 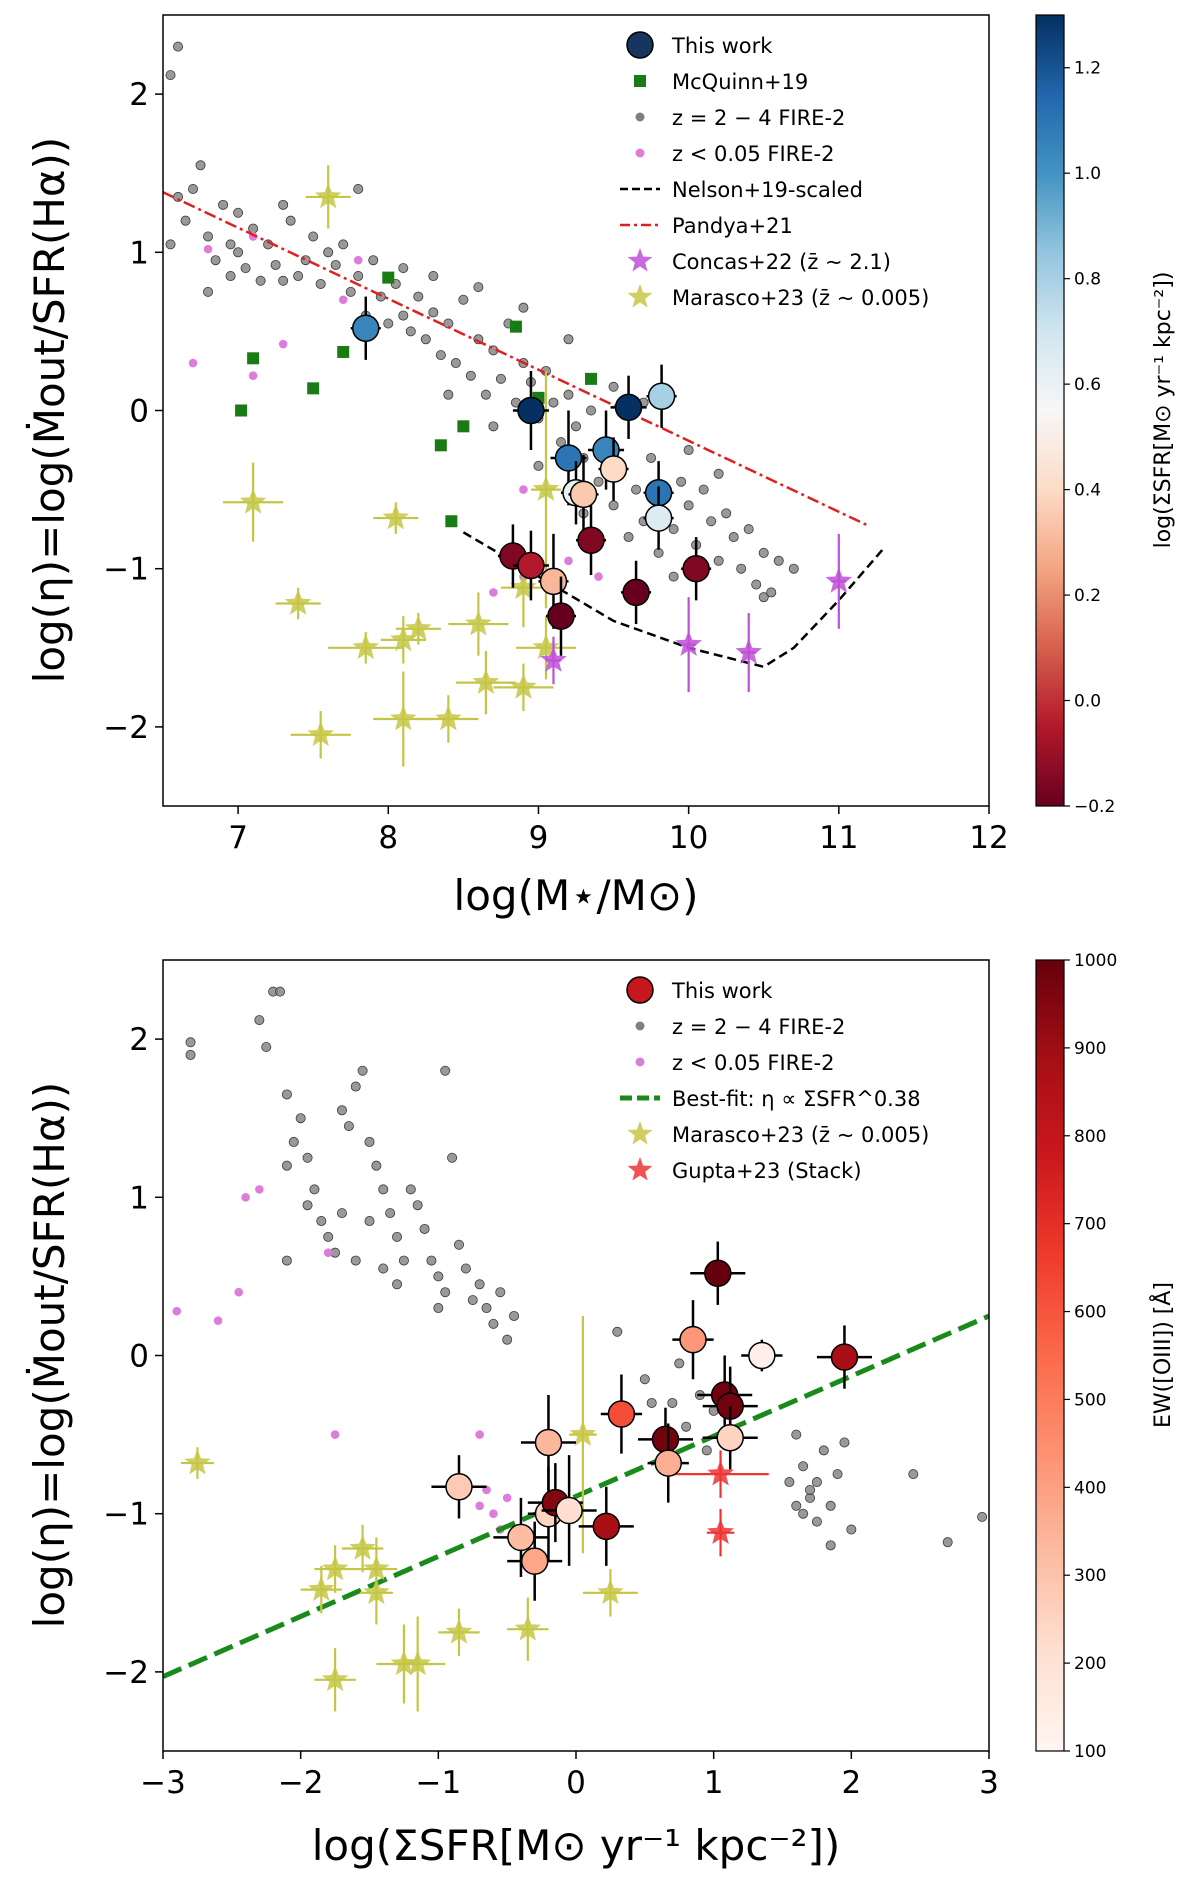 I want to click on legend-item-gupta-23-stack: Gupta+23 (Stack), so click(x=744, y=1170).